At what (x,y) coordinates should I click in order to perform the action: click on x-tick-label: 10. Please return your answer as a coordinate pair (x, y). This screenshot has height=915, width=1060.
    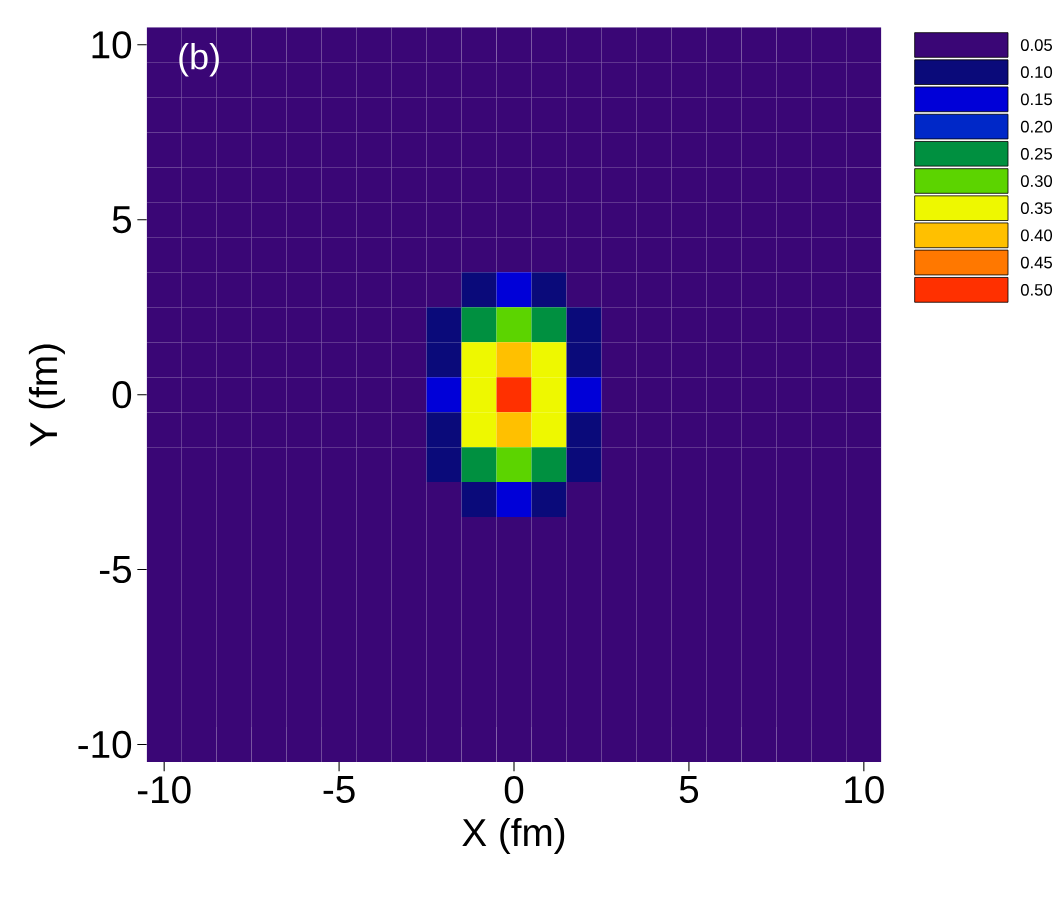
    Looking at the image, I should click on (864, 790).